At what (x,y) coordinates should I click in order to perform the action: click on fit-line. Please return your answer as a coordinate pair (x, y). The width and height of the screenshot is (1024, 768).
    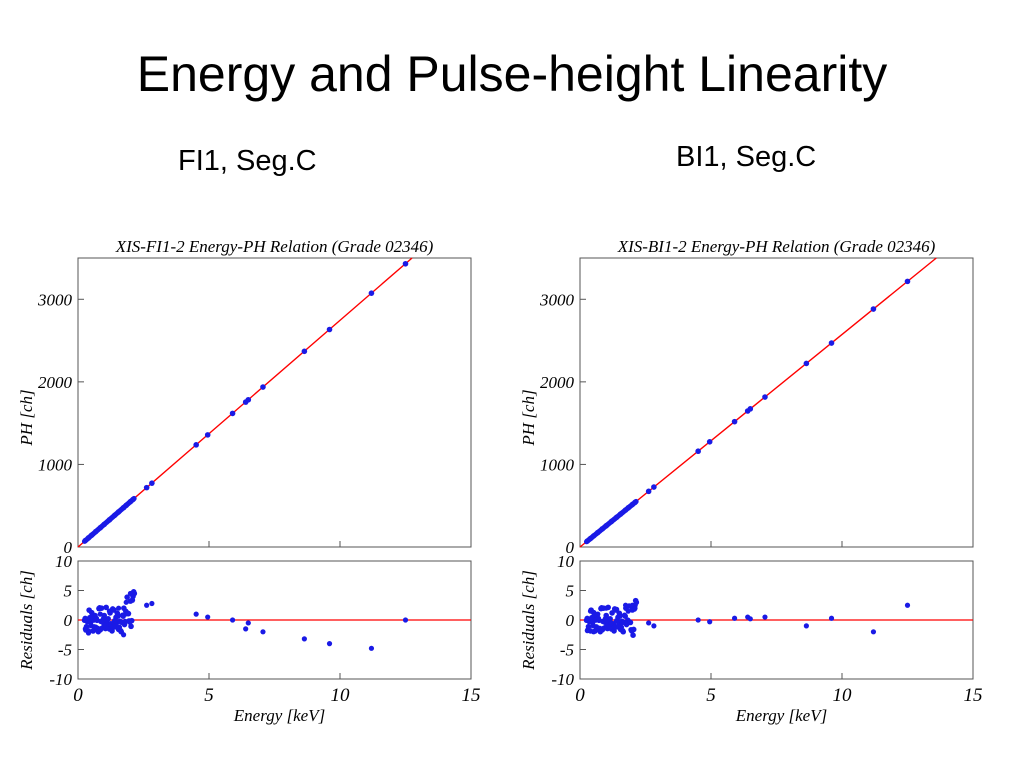
    Looking at the image, I should click on (758, 402).